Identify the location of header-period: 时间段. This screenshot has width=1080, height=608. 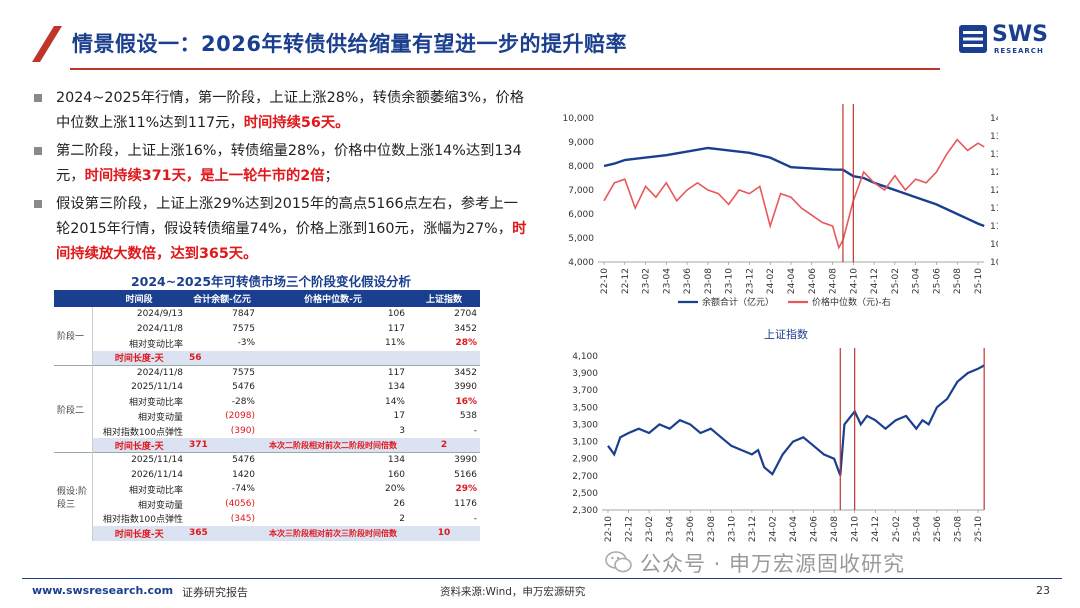
(139, 298).